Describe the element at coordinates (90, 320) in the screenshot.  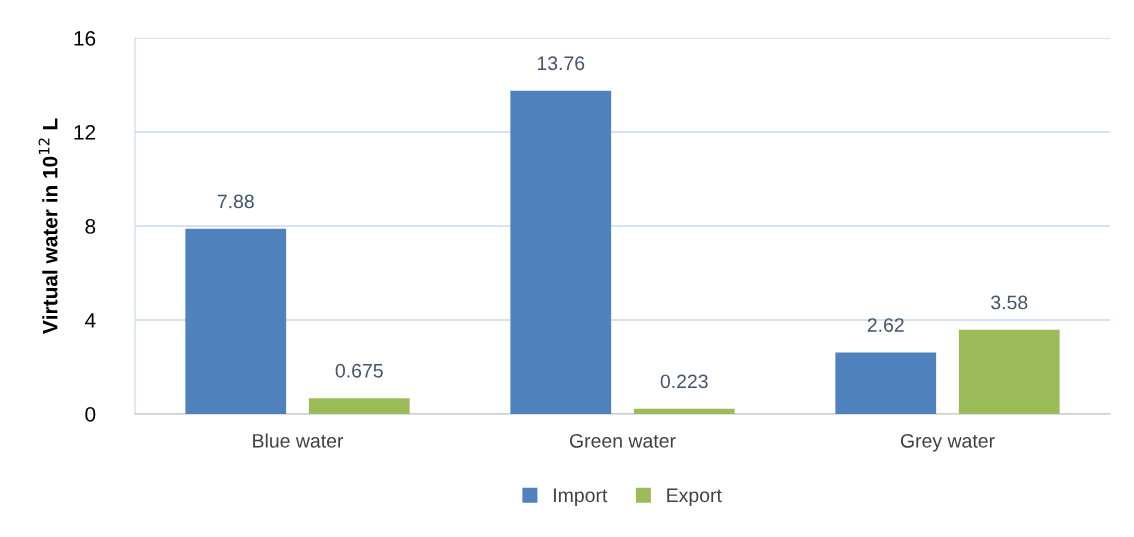
I see `y-tick-label: 4` at that location.